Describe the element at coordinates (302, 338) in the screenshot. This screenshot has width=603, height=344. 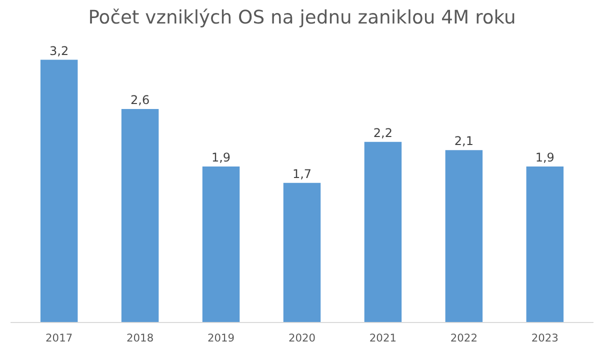
I see `x-tick-label: 2020` at that location.